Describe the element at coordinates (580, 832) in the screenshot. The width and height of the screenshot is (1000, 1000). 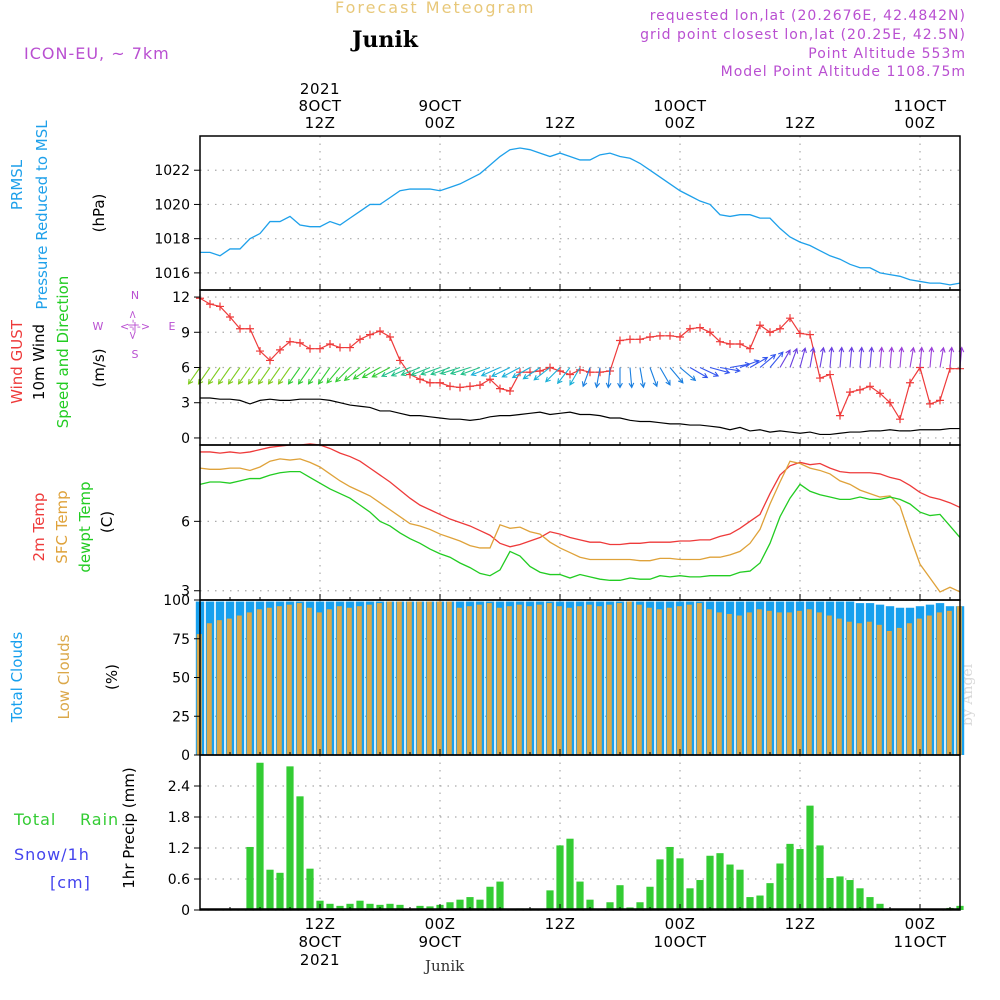
I see `panel-frame` at that location.